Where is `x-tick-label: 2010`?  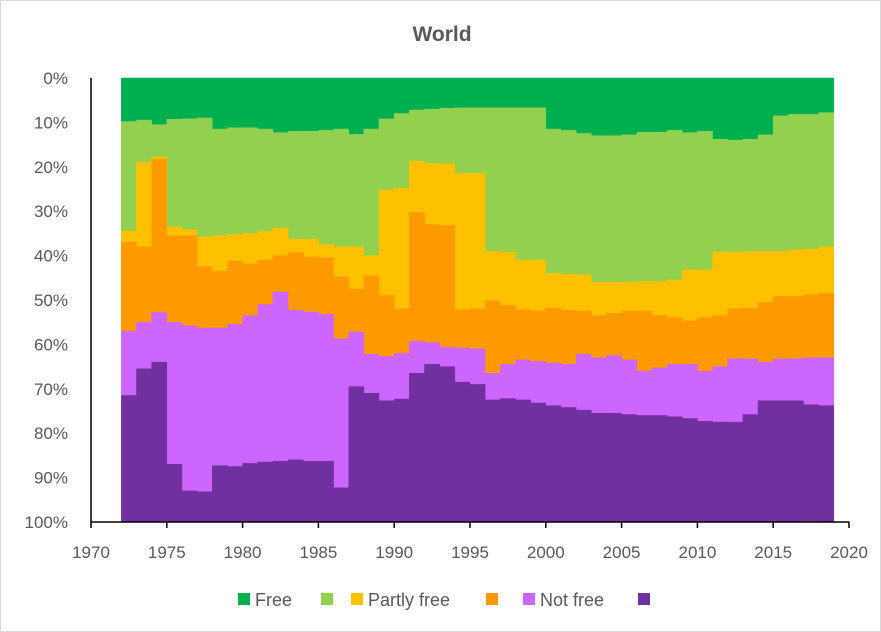 x-tick-label: 2010 is located at coordinates (697, 552).